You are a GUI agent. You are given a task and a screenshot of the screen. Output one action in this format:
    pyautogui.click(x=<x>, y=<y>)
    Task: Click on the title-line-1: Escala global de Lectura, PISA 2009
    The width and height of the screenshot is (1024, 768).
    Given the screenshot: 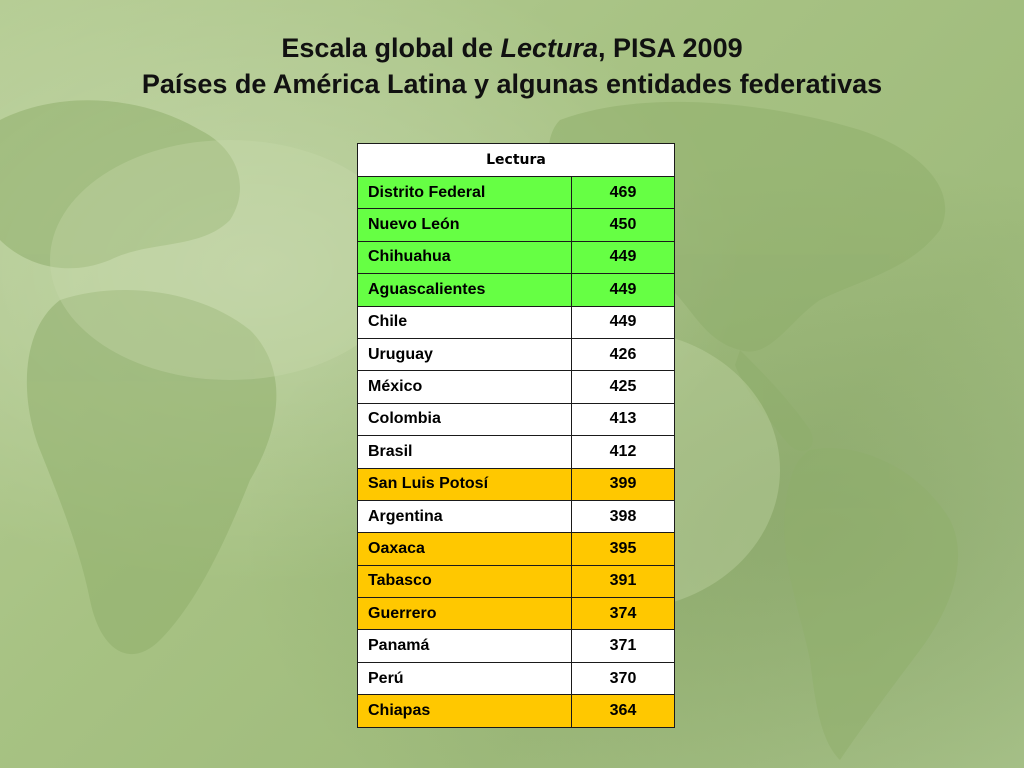 What is the action you would take?
    pyautogui.click(x=512, y=48)
    